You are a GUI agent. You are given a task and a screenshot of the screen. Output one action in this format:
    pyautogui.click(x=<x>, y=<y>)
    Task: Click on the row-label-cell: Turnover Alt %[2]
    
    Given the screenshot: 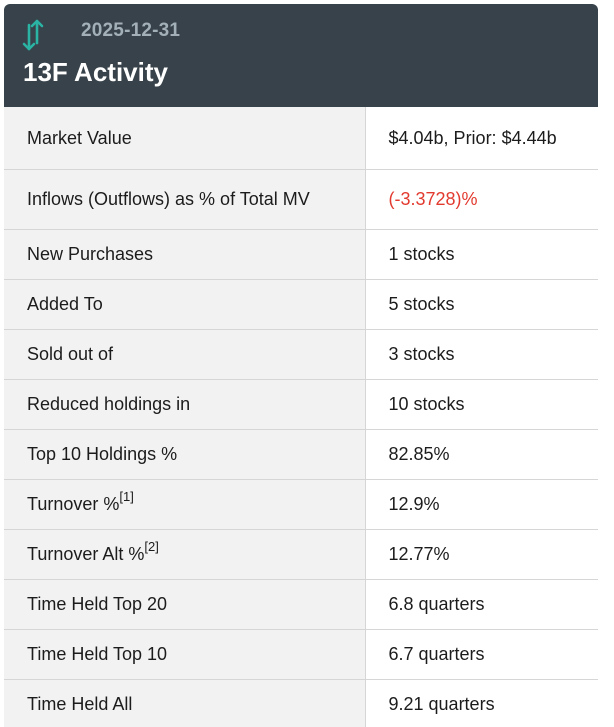 What is the action you would take?
    pyautogui.click(x=185, y=553)
    